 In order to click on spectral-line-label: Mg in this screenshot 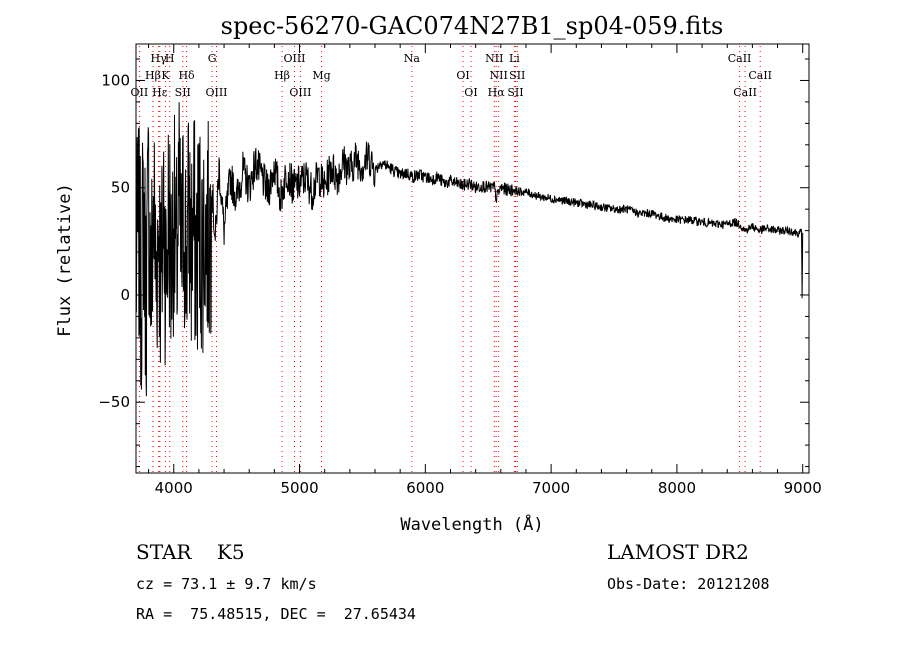, I will do `click(321, 75)`.